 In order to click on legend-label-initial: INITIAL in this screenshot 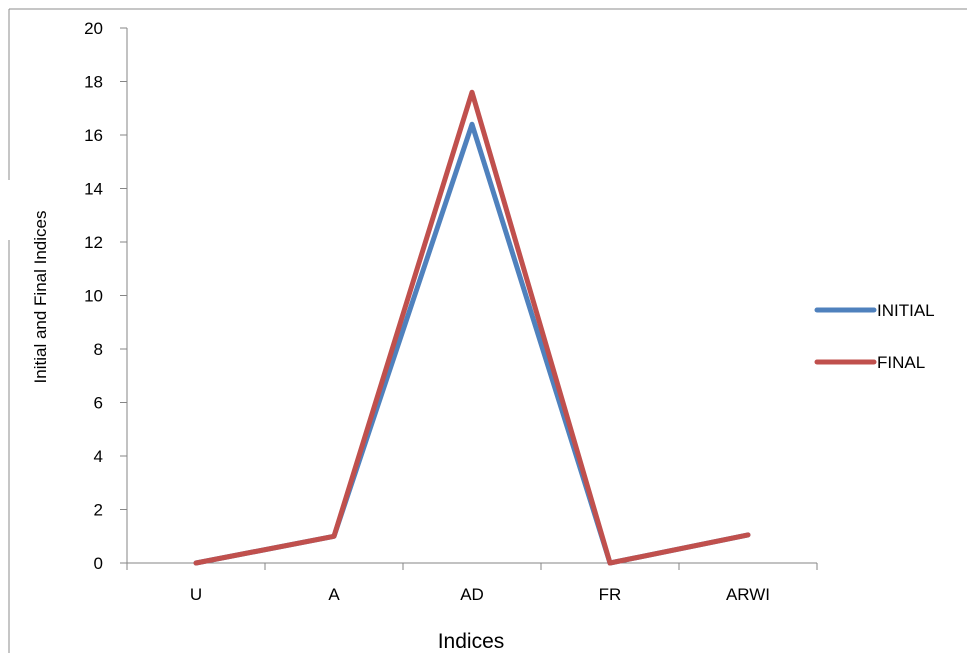, I will do `click(906, 310)`.